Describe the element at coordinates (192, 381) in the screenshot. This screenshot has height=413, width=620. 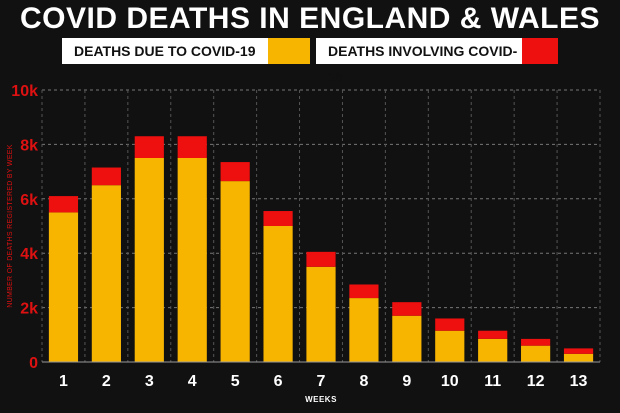
I see `x-tick-label-4: 4` at that location.